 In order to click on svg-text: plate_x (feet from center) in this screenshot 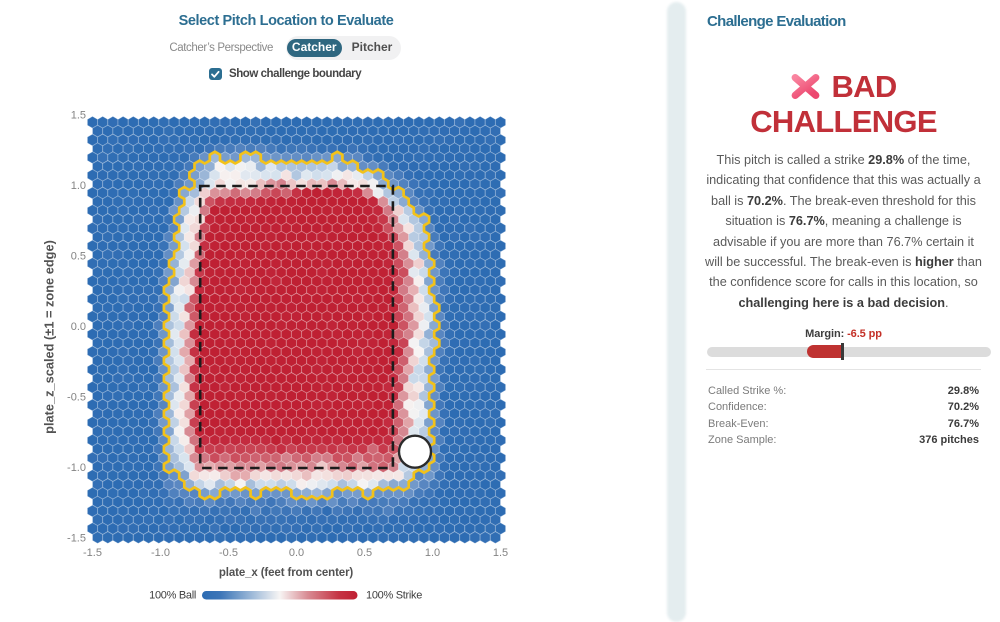, I will do `click(286, 573)`.